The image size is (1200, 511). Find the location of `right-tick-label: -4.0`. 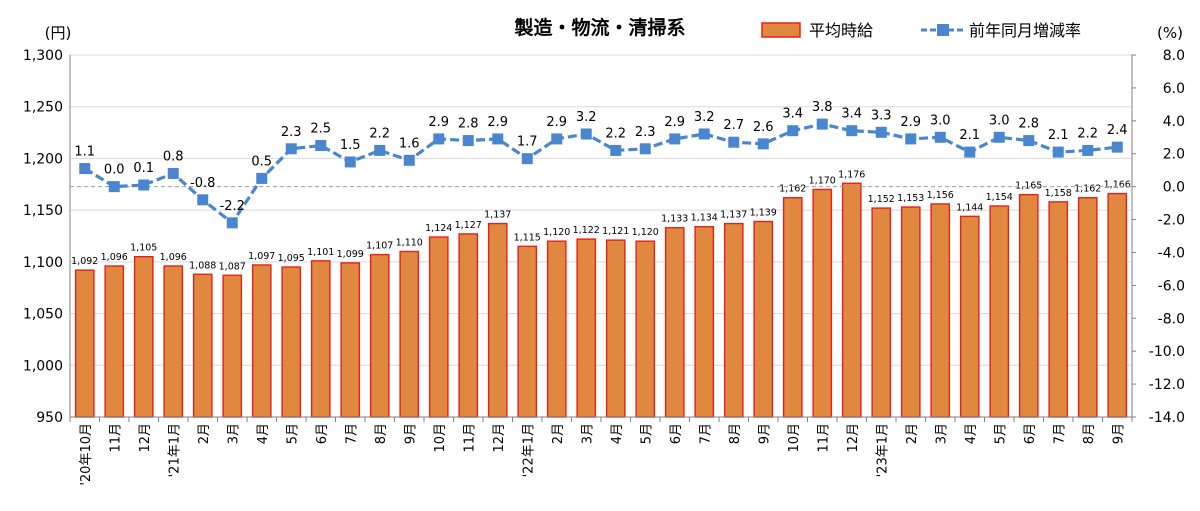

right-tick-label: -4.0 is located at coordinates (1171, 253).